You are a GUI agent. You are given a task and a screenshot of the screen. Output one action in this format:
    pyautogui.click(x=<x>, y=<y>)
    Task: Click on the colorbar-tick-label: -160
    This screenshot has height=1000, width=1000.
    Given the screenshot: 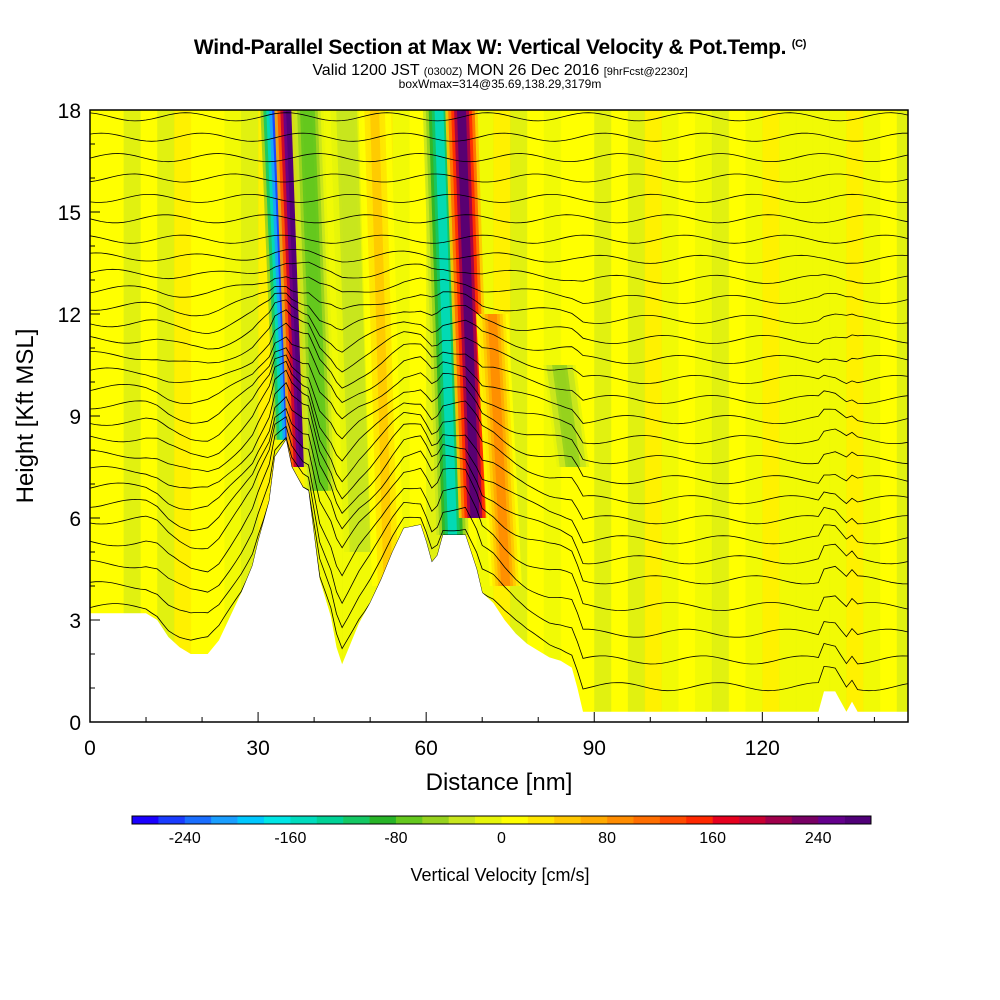 What is the action you would take?
    pyautogui.click(x=290, y=838)
    